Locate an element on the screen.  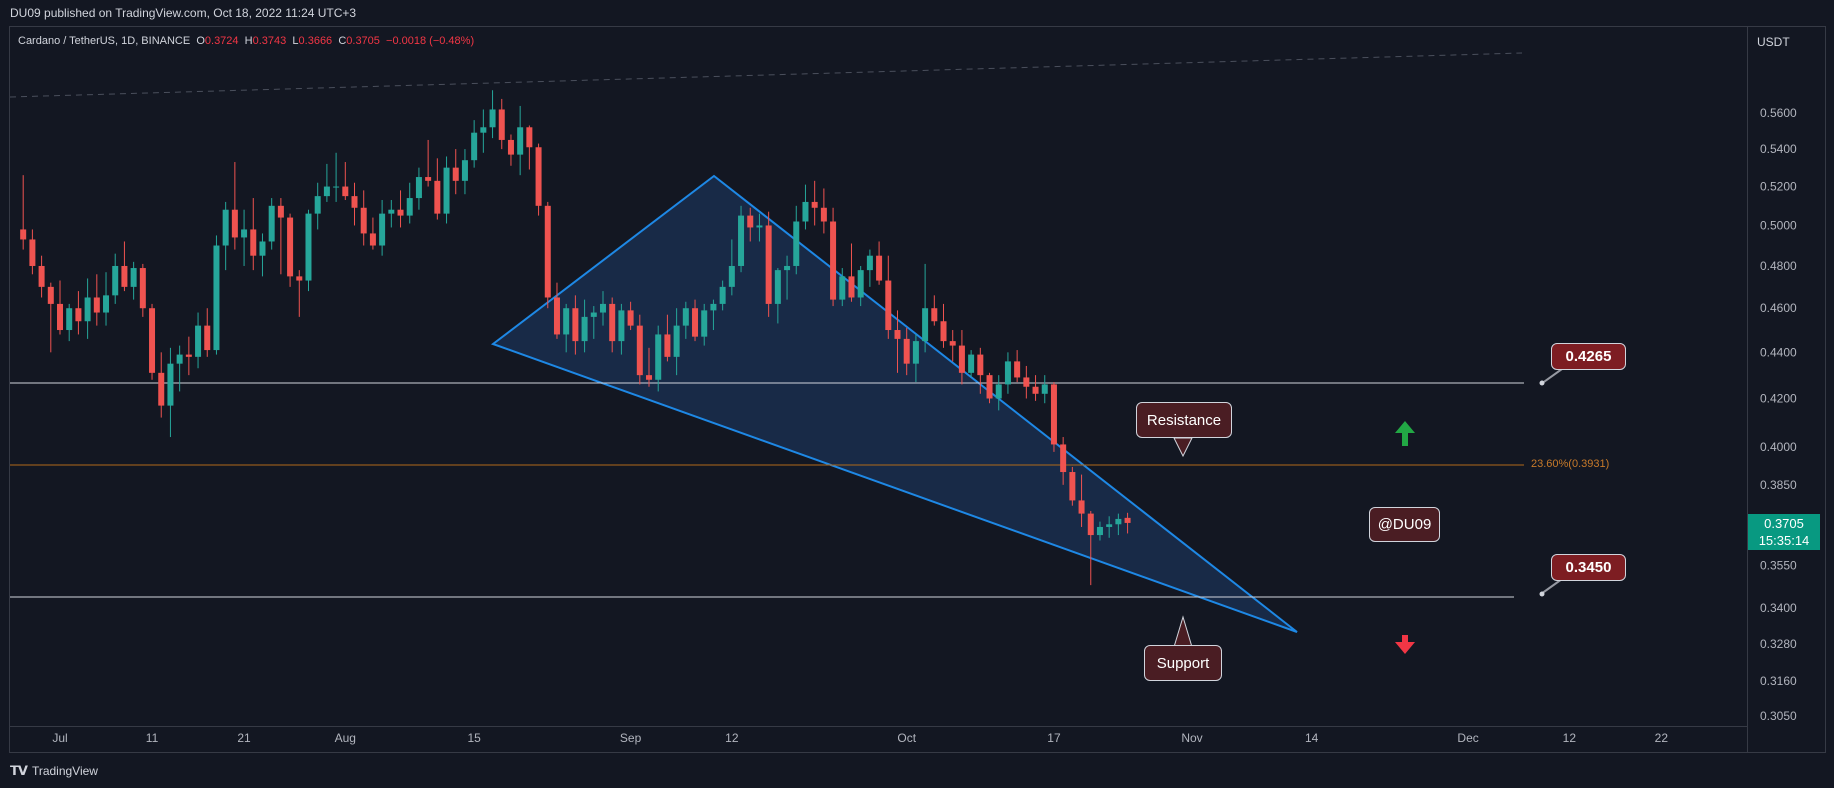
resistance-callout: Resistance is located at coordinates (1184, 420).